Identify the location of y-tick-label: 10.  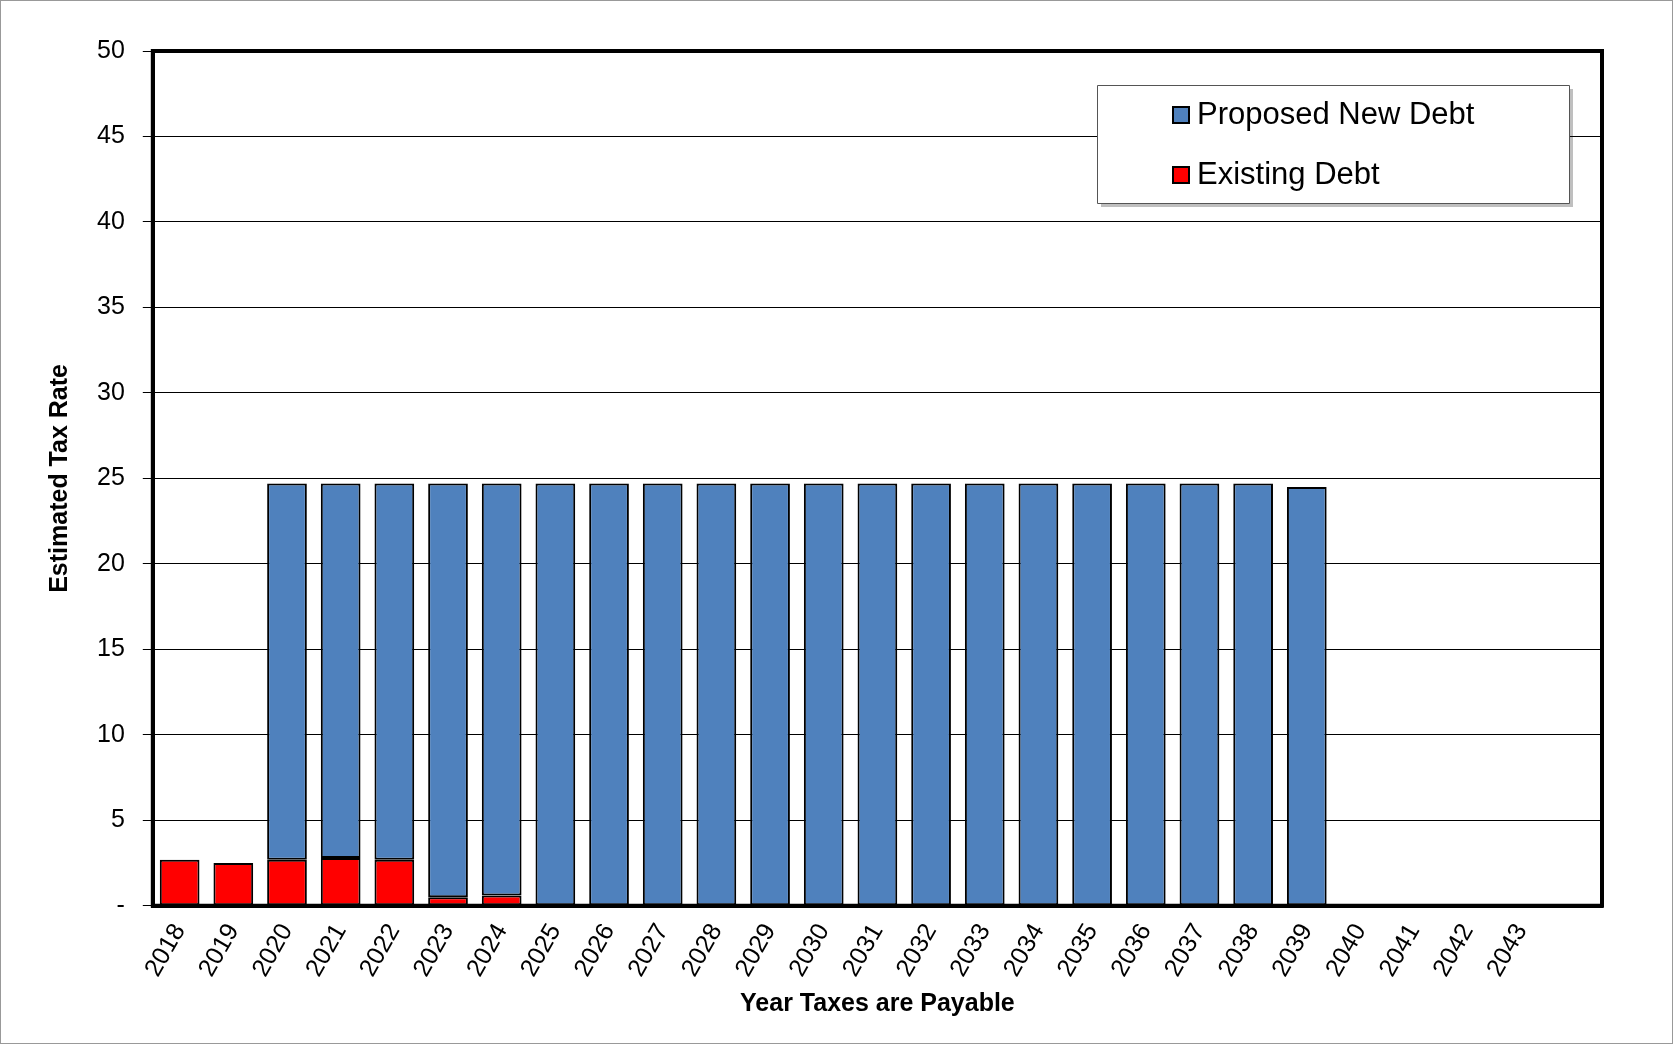
(111, 732).